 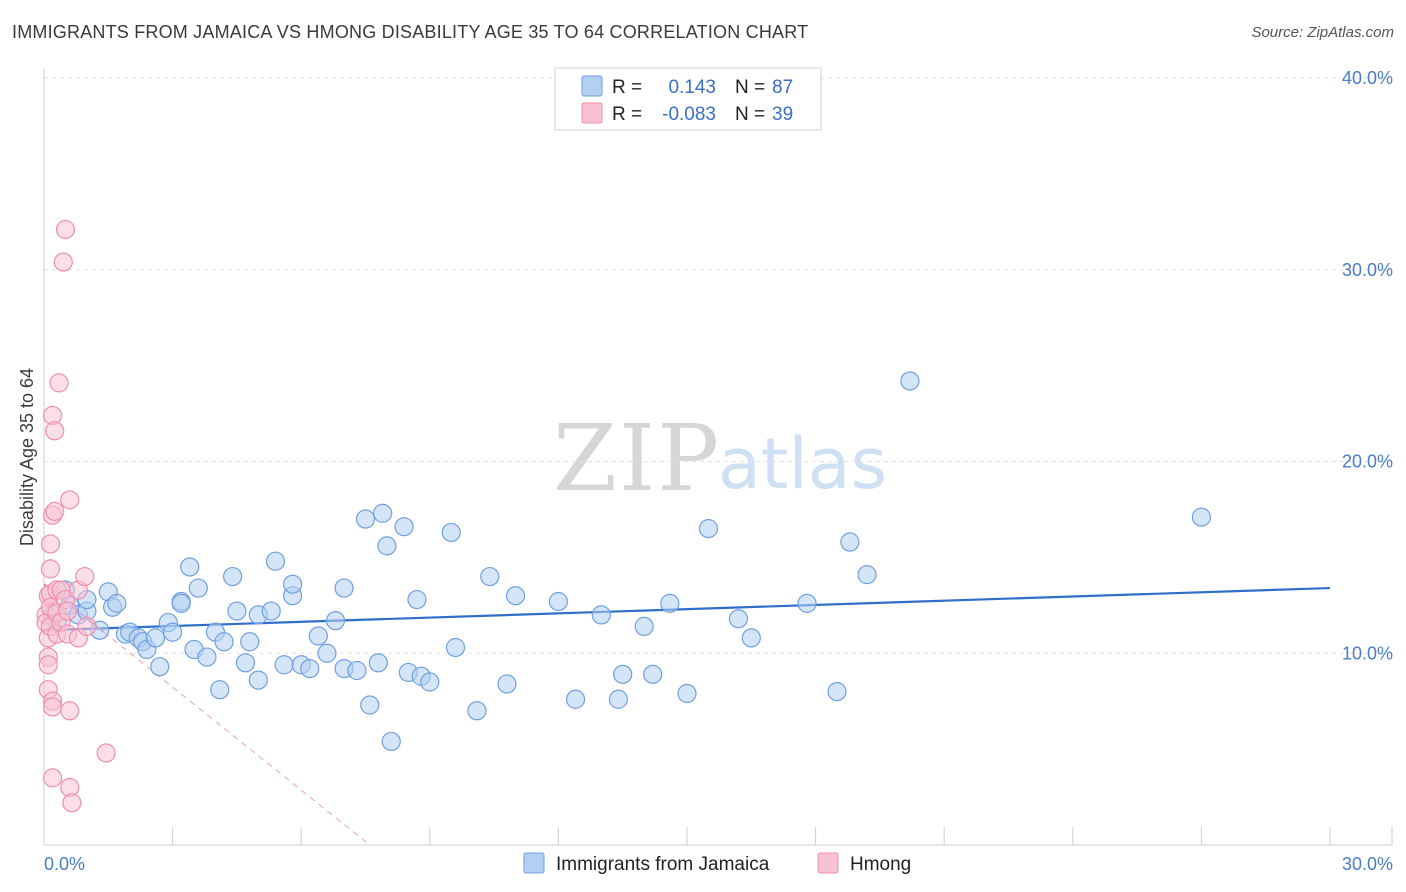 What do you see at coordinates (627, 87) in the screenshot?
I see `legend-r-label-jamaica: R =` at bounding box center [627, 87].